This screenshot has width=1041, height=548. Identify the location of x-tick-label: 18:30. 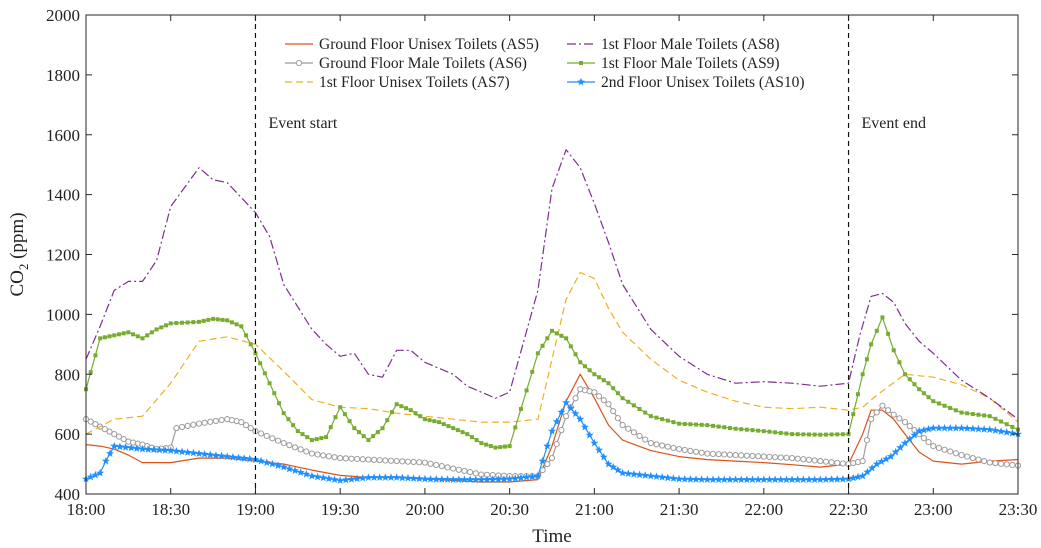
(170, 509).